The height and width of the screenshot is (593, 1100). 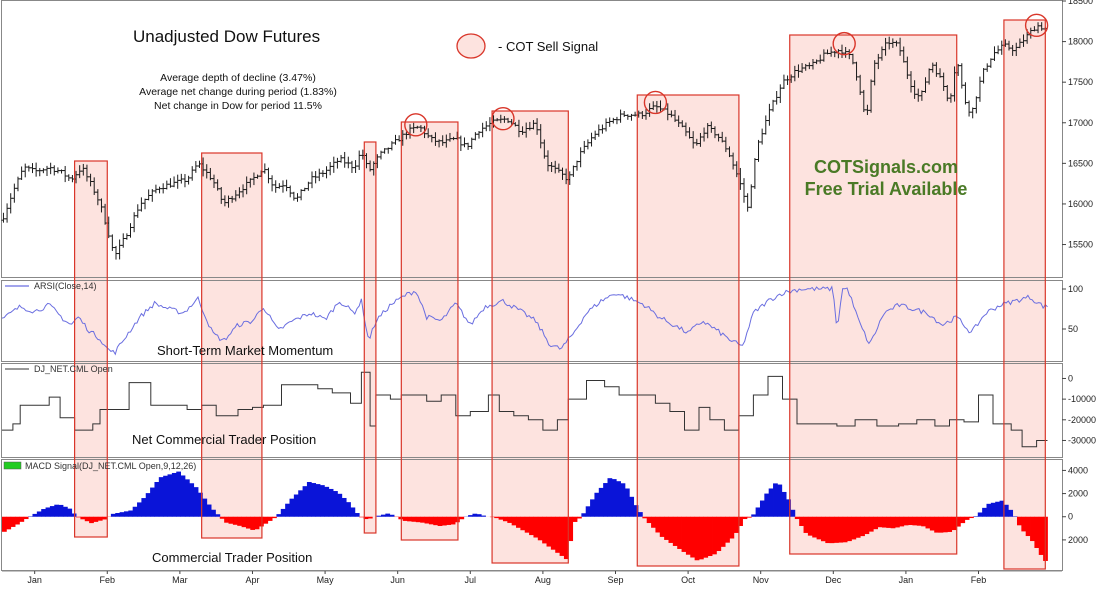 I want to click on x-tick-label: Sep, so click(x=615, y=580).